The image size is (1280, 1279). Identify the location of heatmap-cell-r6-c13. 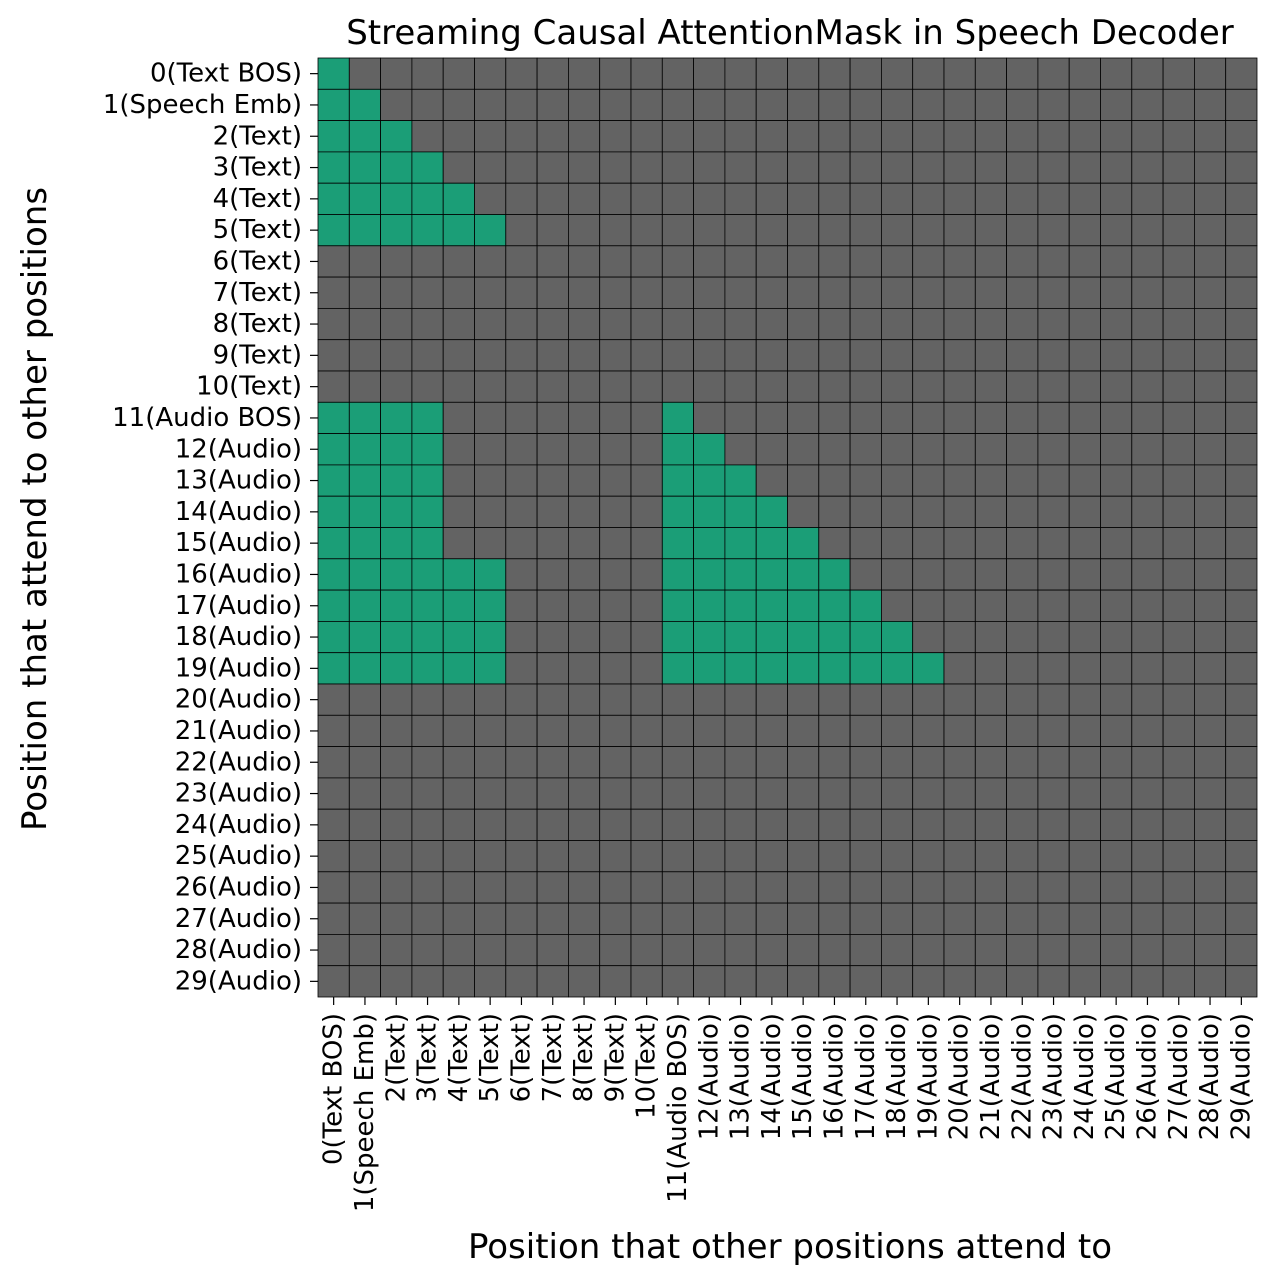
(740, 261).